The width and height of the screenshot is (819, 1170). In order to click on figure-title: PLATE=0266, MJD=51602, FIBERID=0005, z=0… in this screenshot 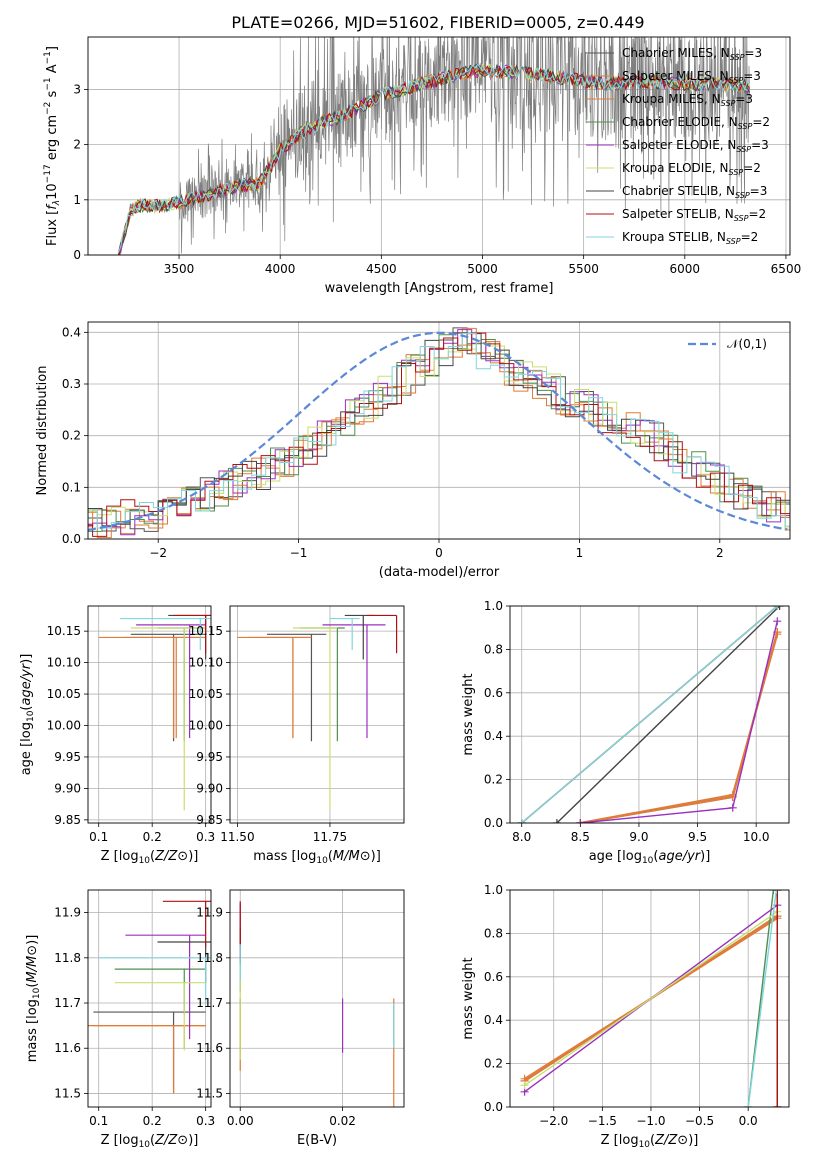, I will do `click(437, 22)`.